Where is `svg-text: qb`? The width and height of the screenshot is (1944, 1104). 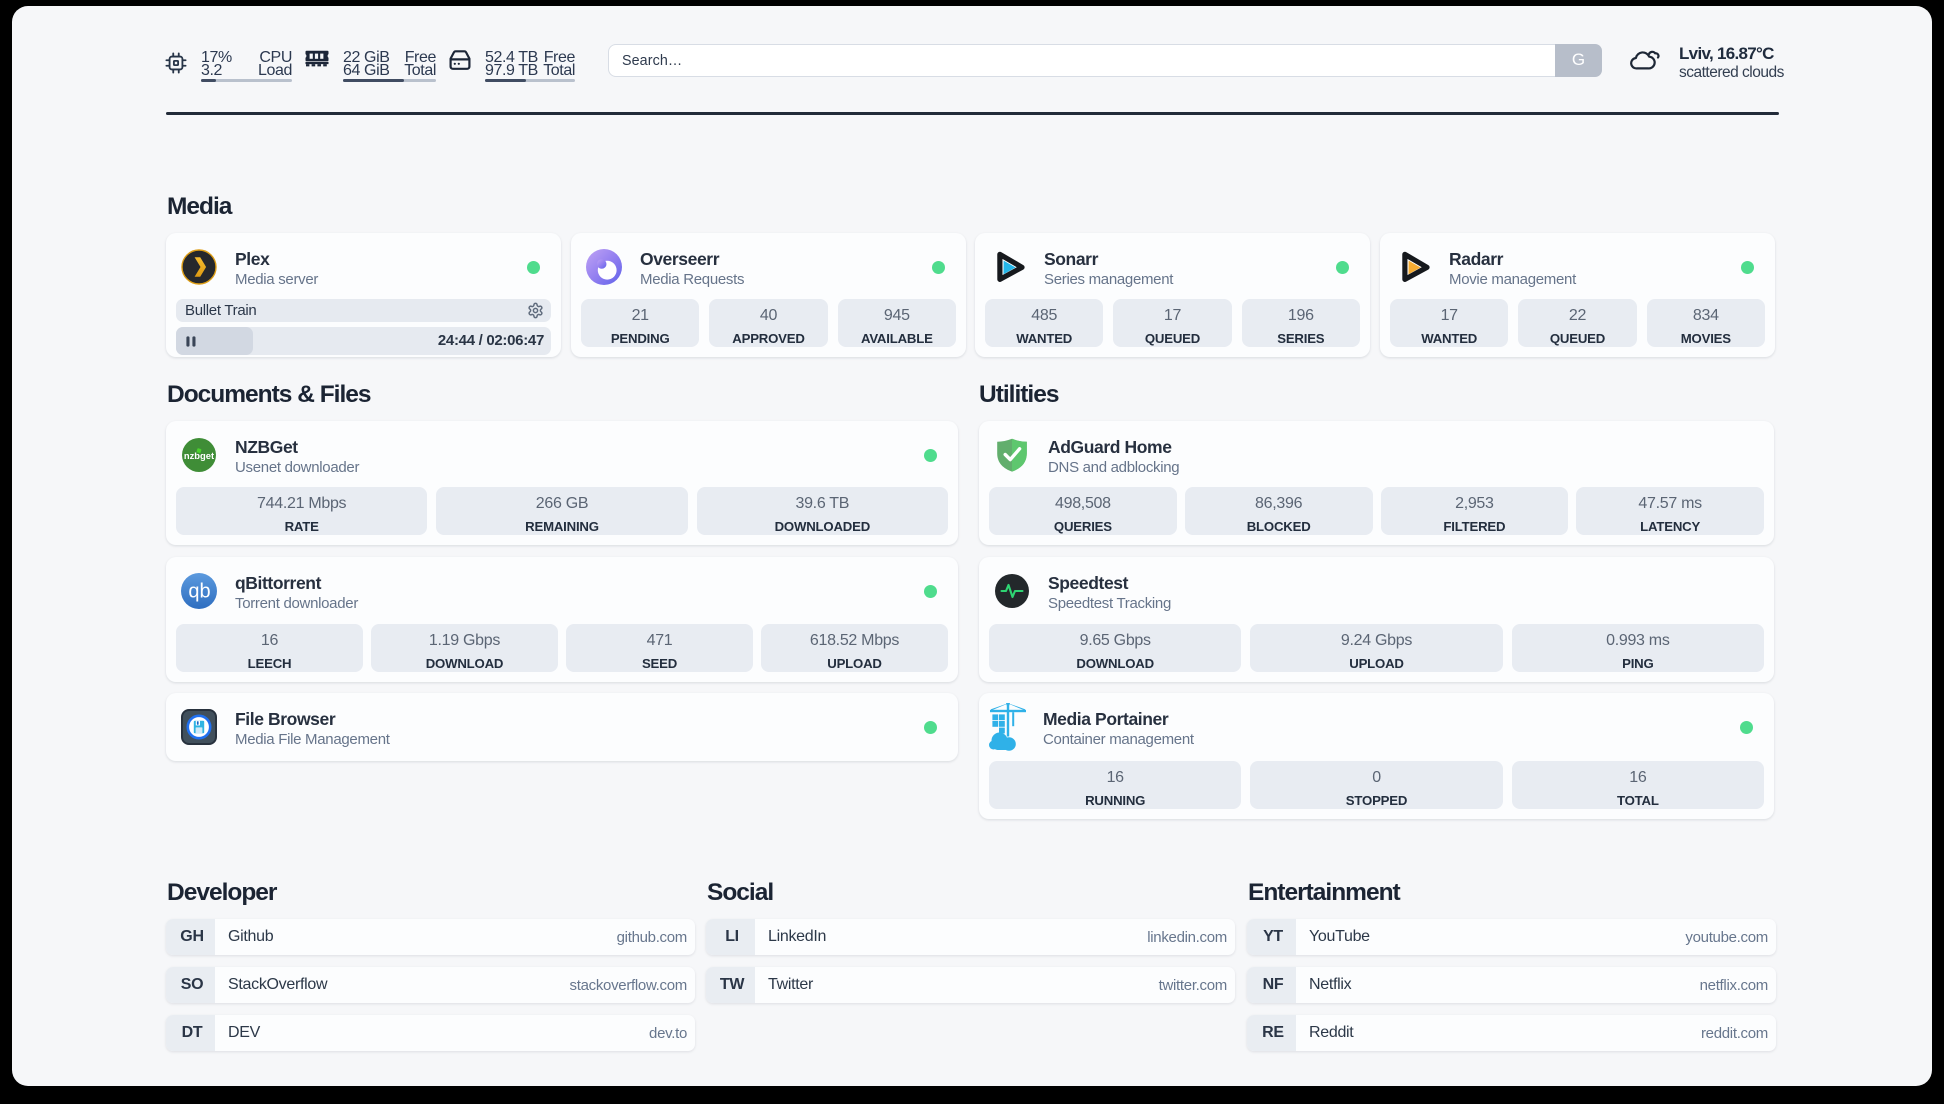
svg-text: qb is located at coordinates (199, 592).